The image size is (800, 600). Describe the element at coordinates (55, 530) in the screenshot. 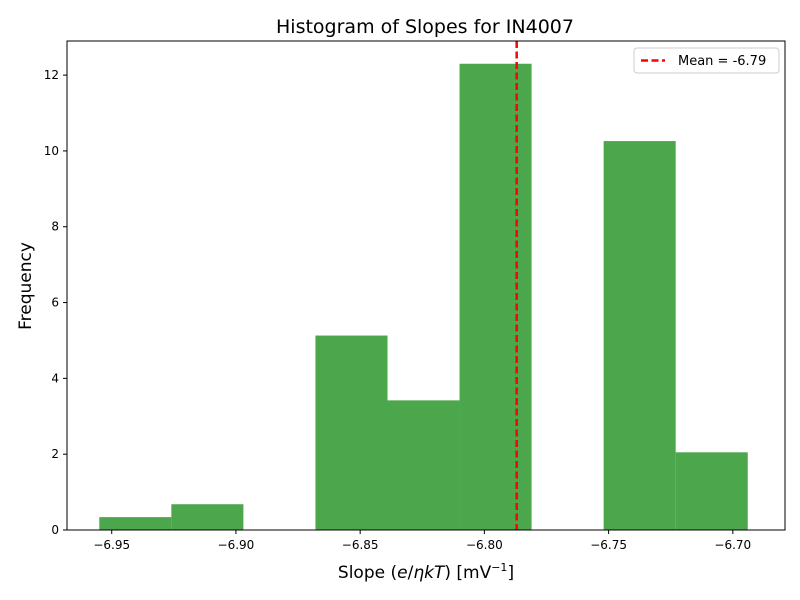

I see `y-tick-label: 0` at that location.